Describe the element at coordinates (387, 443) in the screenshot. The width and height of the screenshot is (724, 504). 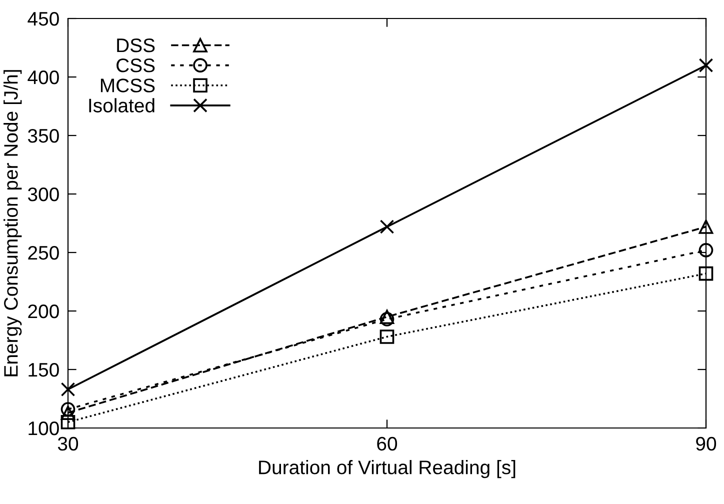
I see `x-tick-label: 60` at that location.